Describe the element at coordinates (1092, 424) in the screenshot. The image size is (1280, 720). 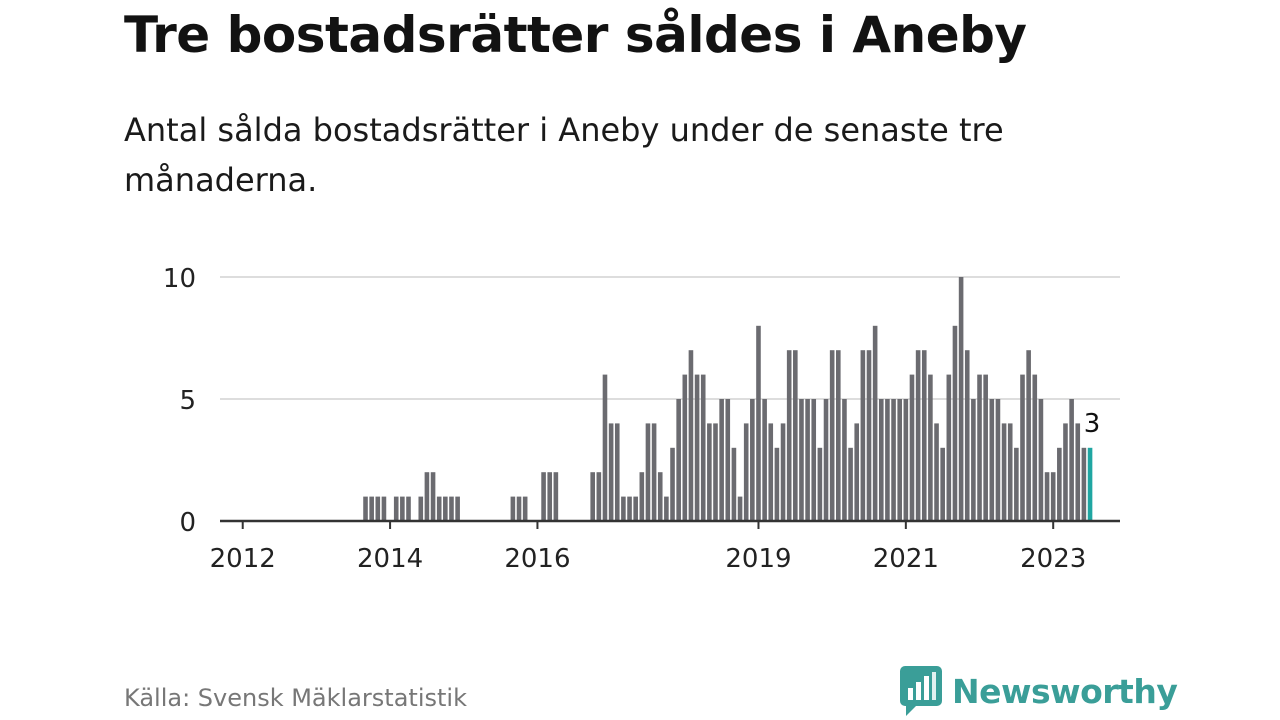
I see `latest-value-label: 3` at that location.